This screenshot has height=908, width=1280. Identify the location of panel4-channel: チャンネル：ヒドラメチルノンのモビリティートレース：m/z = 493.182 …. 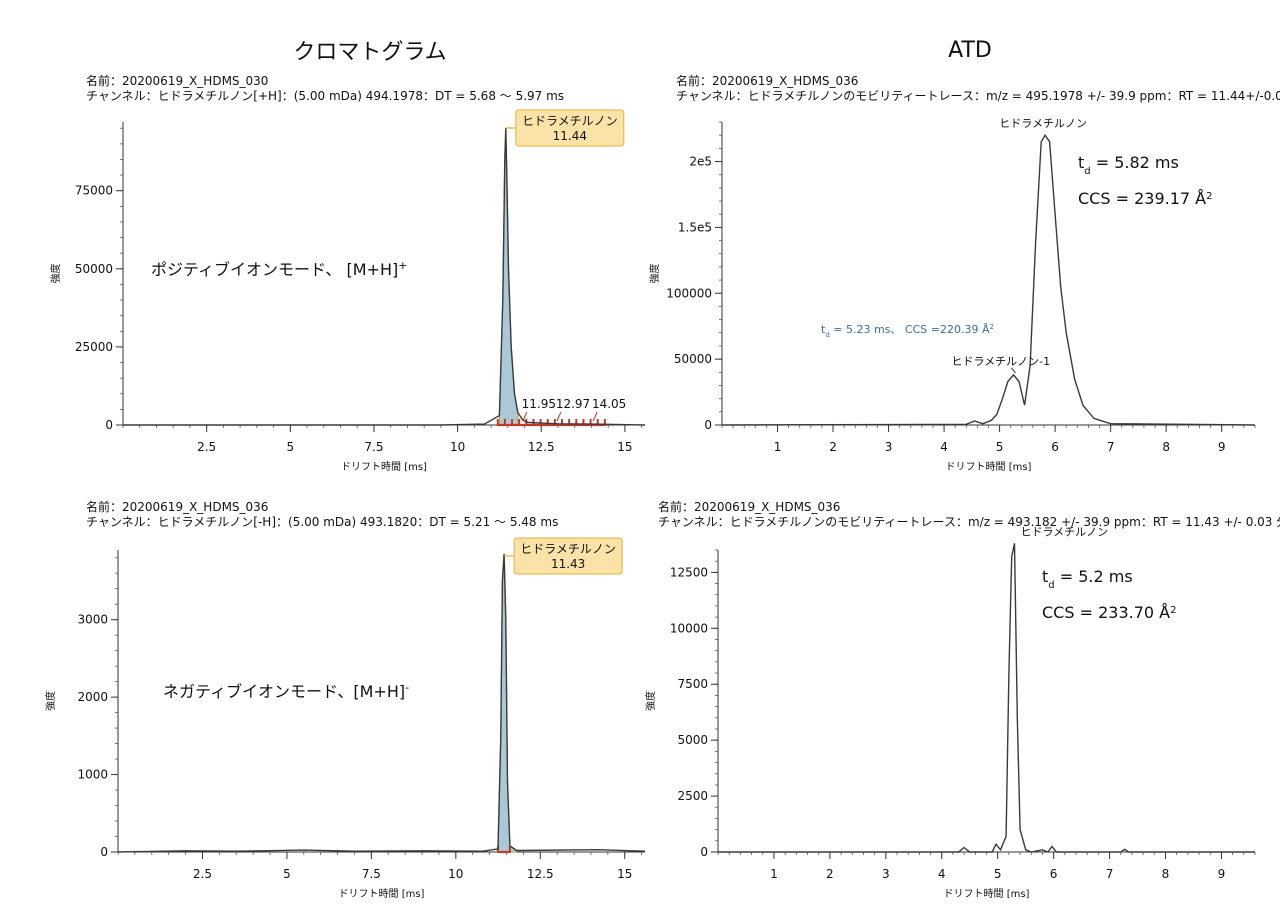
(969, 522).